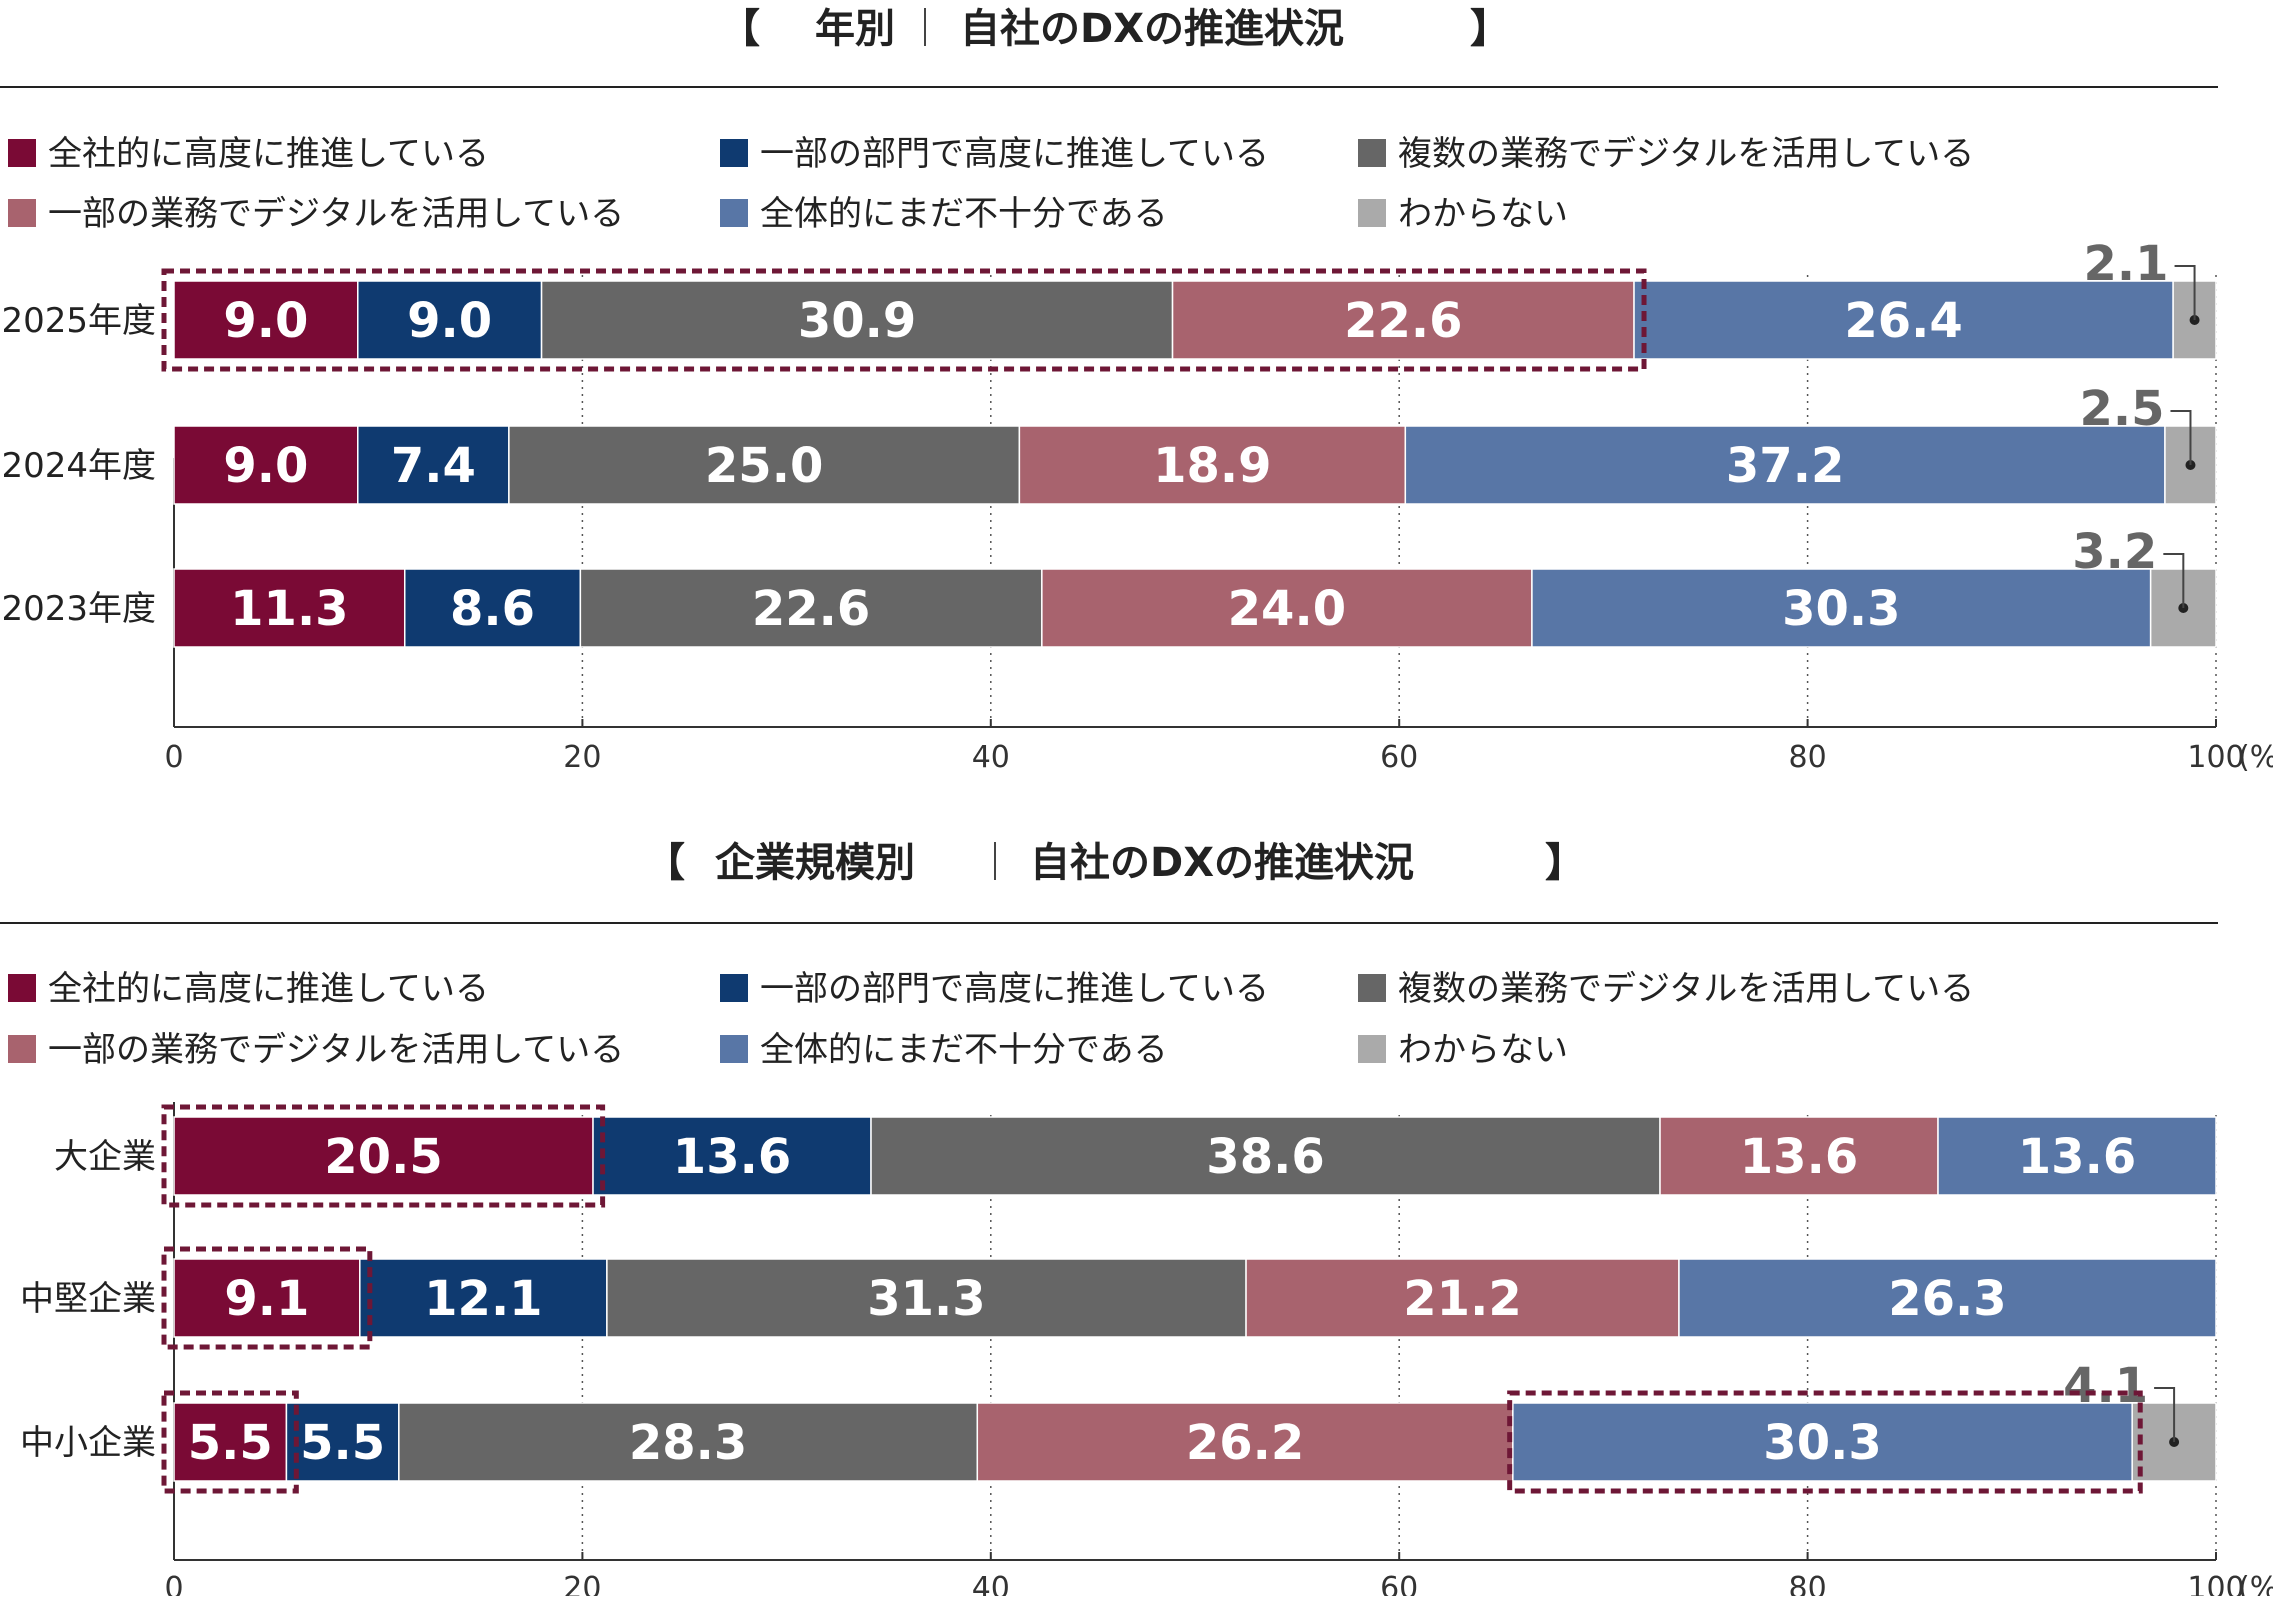  I want to click on bar-row: 2023年度 11.3 8.6 22.6 24.0 30.3 3.2, so click(1109, 586).